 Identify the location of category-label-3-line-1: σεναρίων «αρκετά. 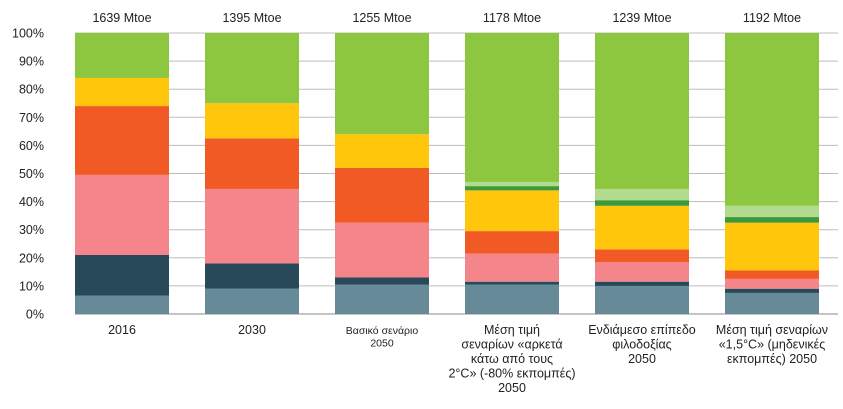
(511, 345).